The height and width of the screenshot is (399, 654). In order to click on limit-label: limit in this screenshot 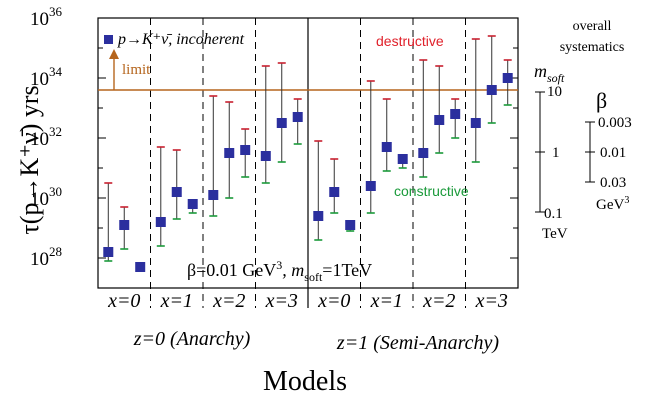, I will do `click(136, 70)`.